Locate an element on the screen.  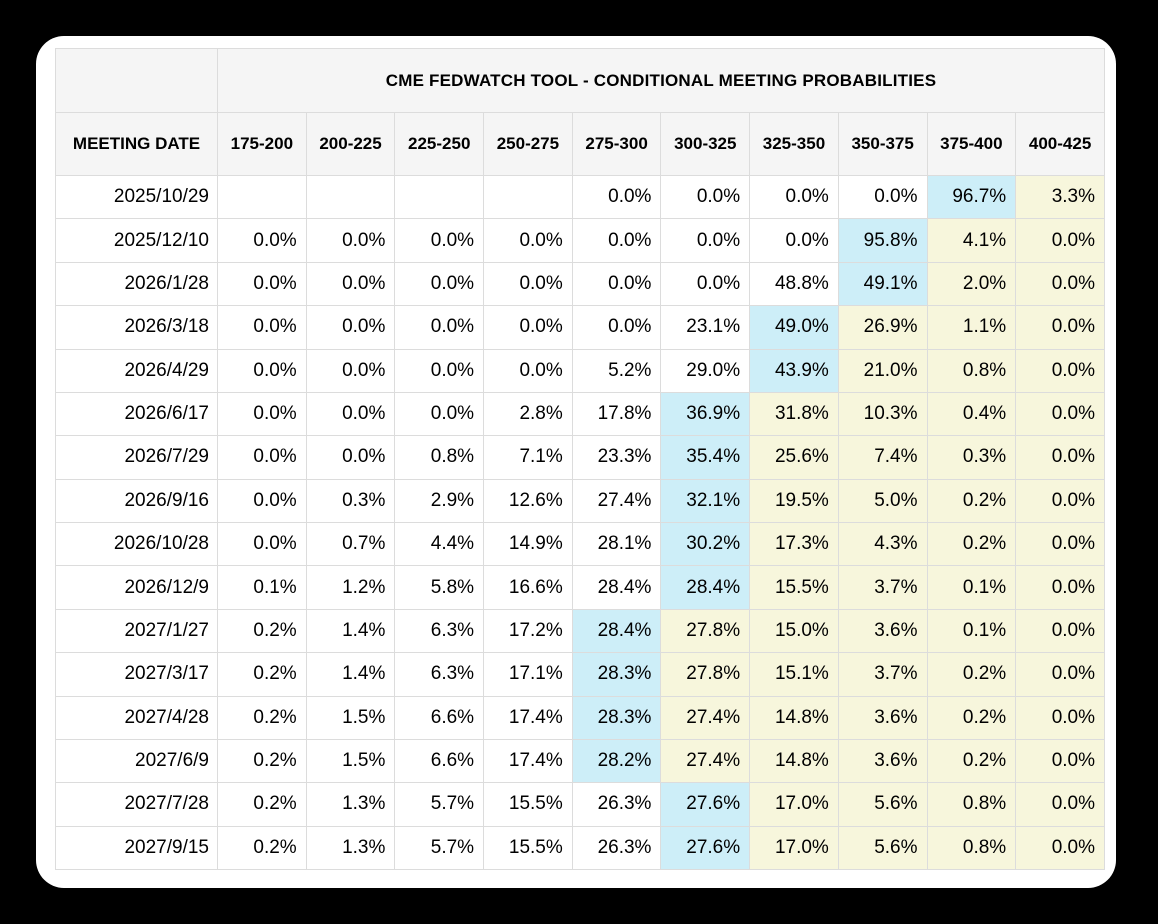
probability-cell: 6.6% is located at coordinates (439, 717).